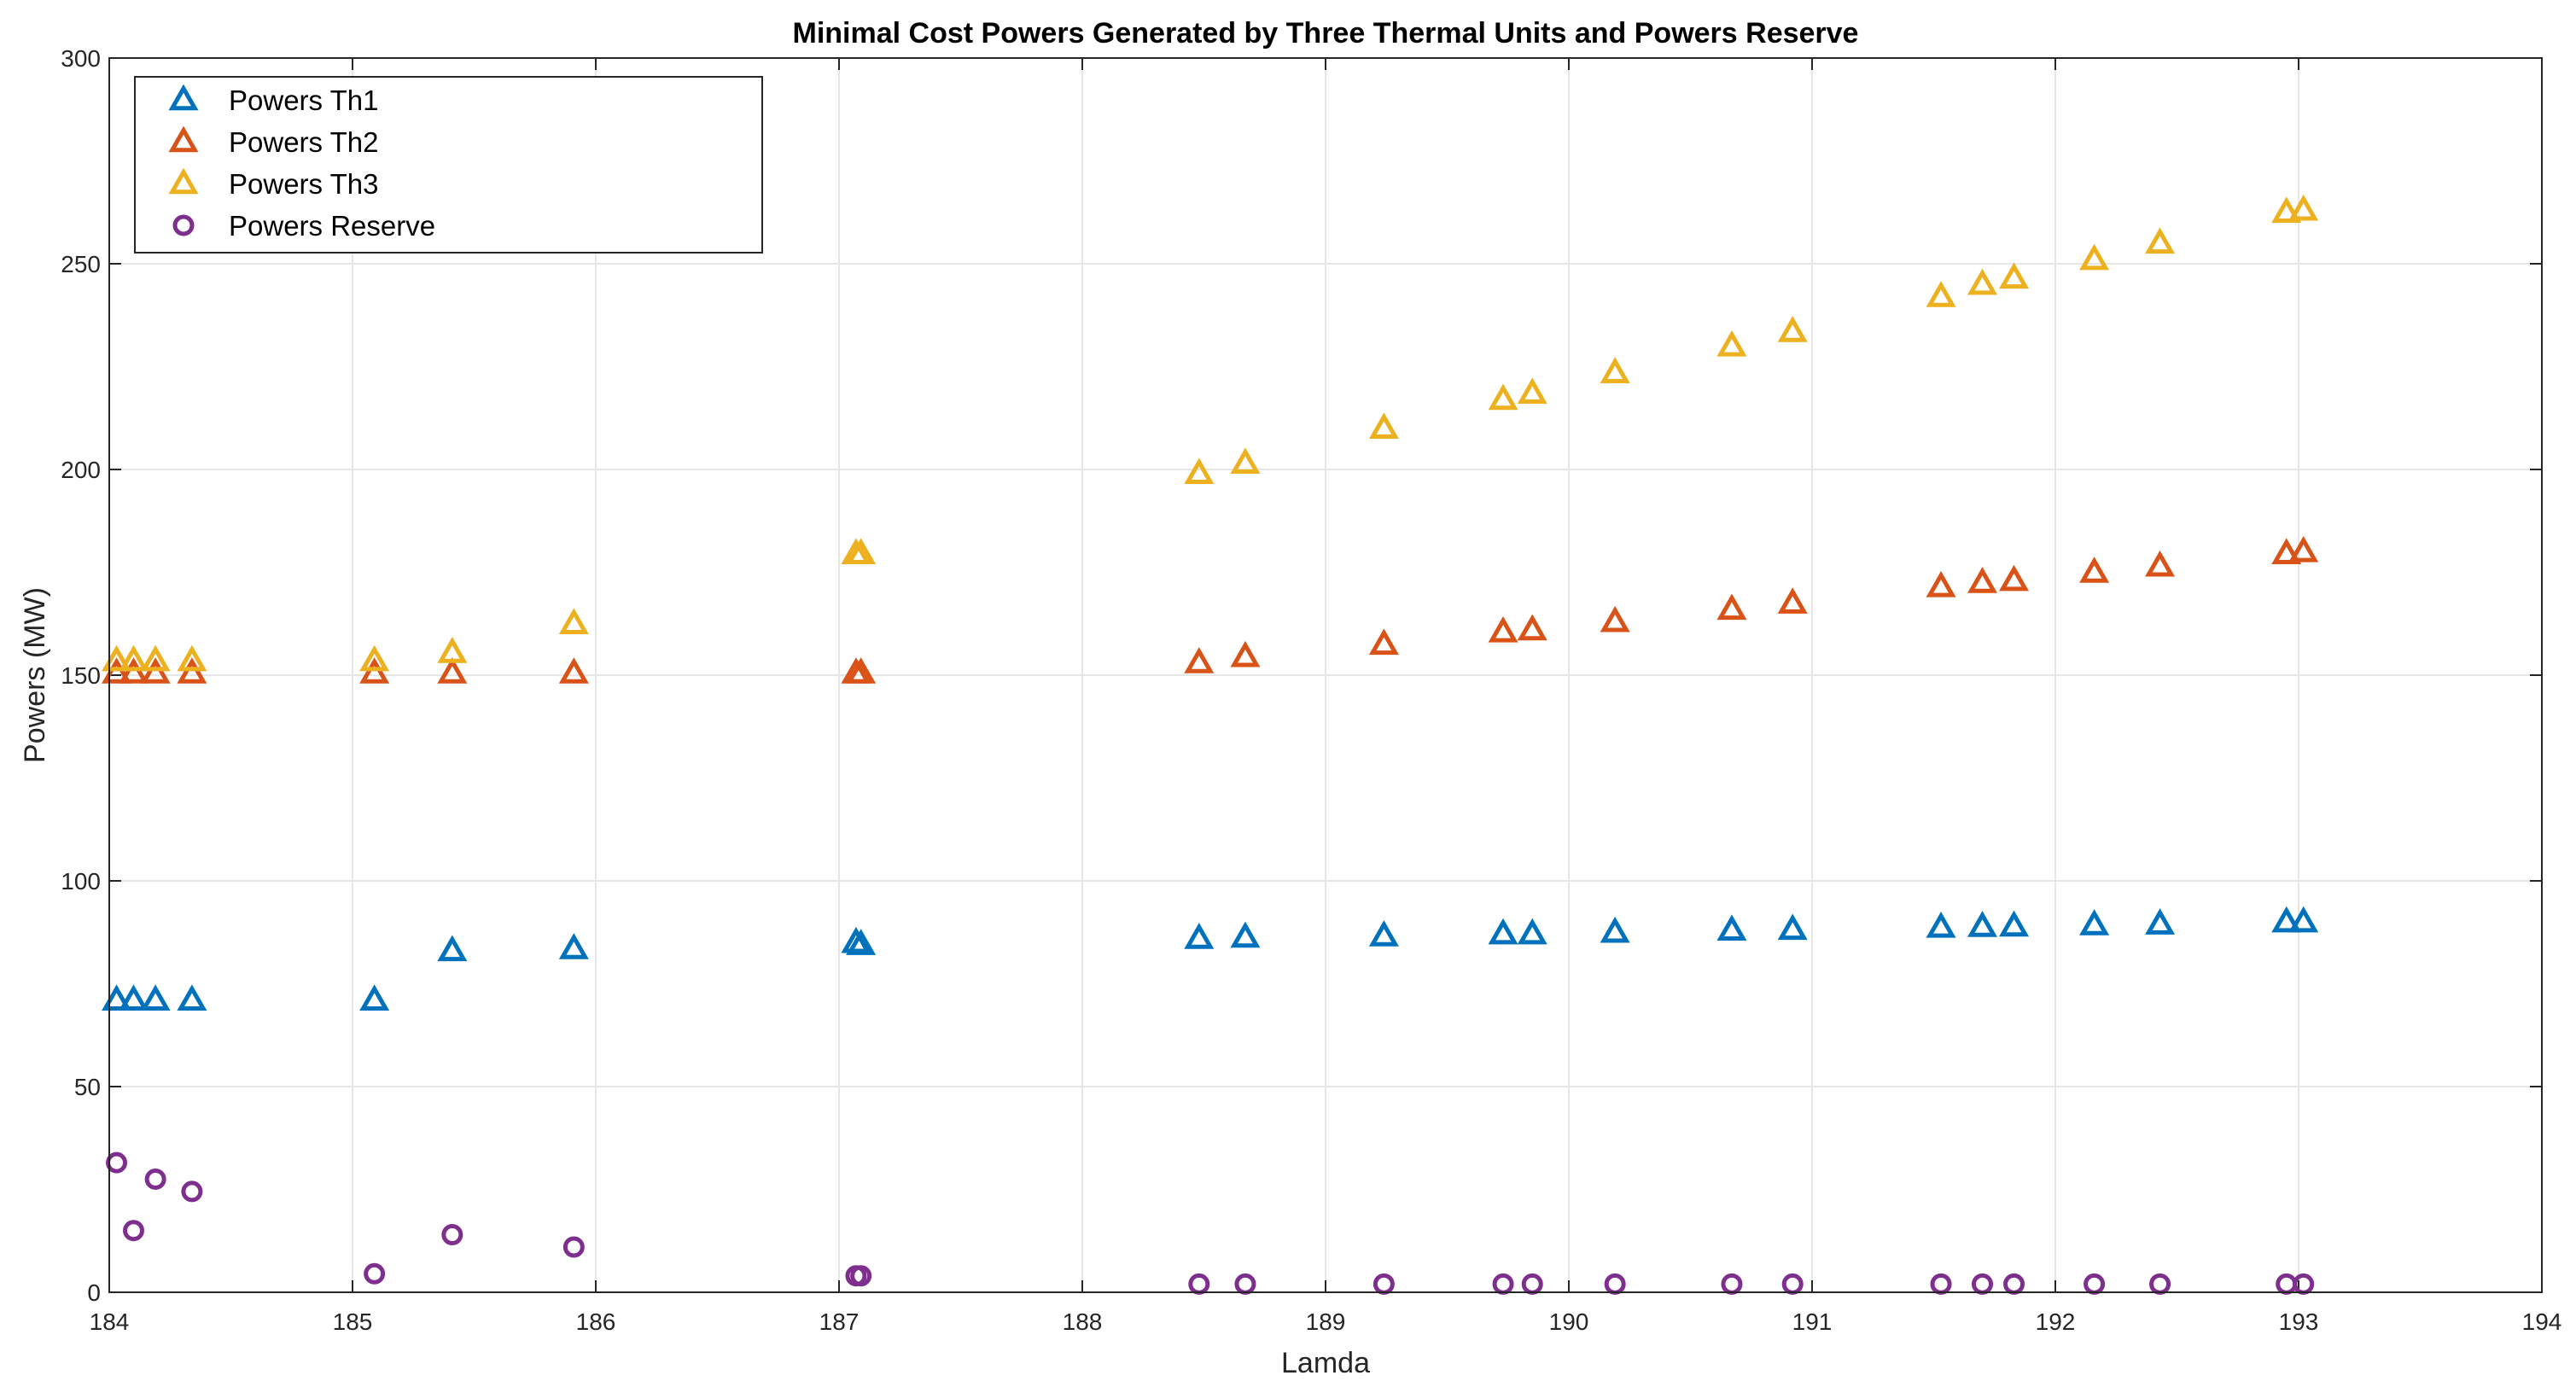 Image resolution: width=2576 pixels, height=1393 pixels. I want to click on y-tick-label: 200, so click(81, 470).